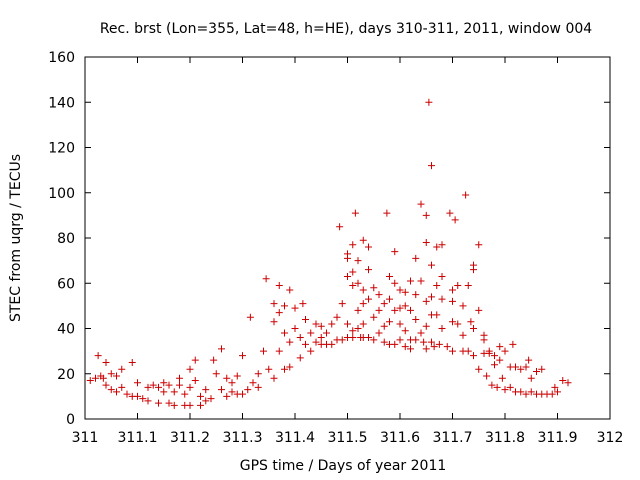 The width and height of the screenshot is (640, 480). Describe the element at coordinates (16, 238) in the screenshot. I see `y-axis-label: STEC from uqrg / TECUs` at that location.